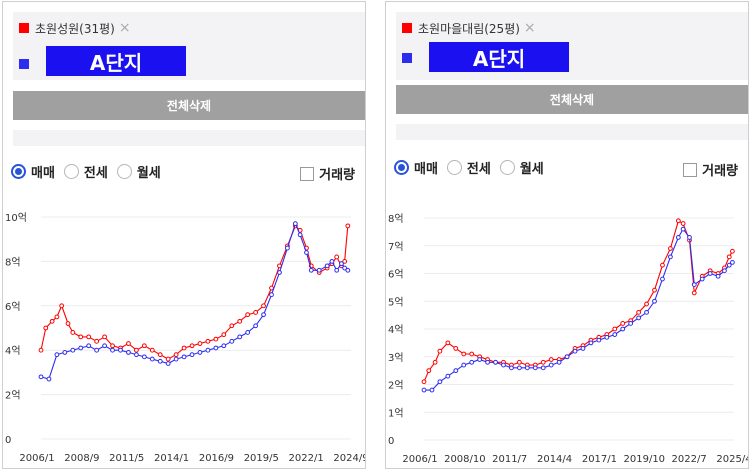  Describe the element at coordinates (599, 459) in the screenshot. I see `x-tick-label: 2017/1` at that location.